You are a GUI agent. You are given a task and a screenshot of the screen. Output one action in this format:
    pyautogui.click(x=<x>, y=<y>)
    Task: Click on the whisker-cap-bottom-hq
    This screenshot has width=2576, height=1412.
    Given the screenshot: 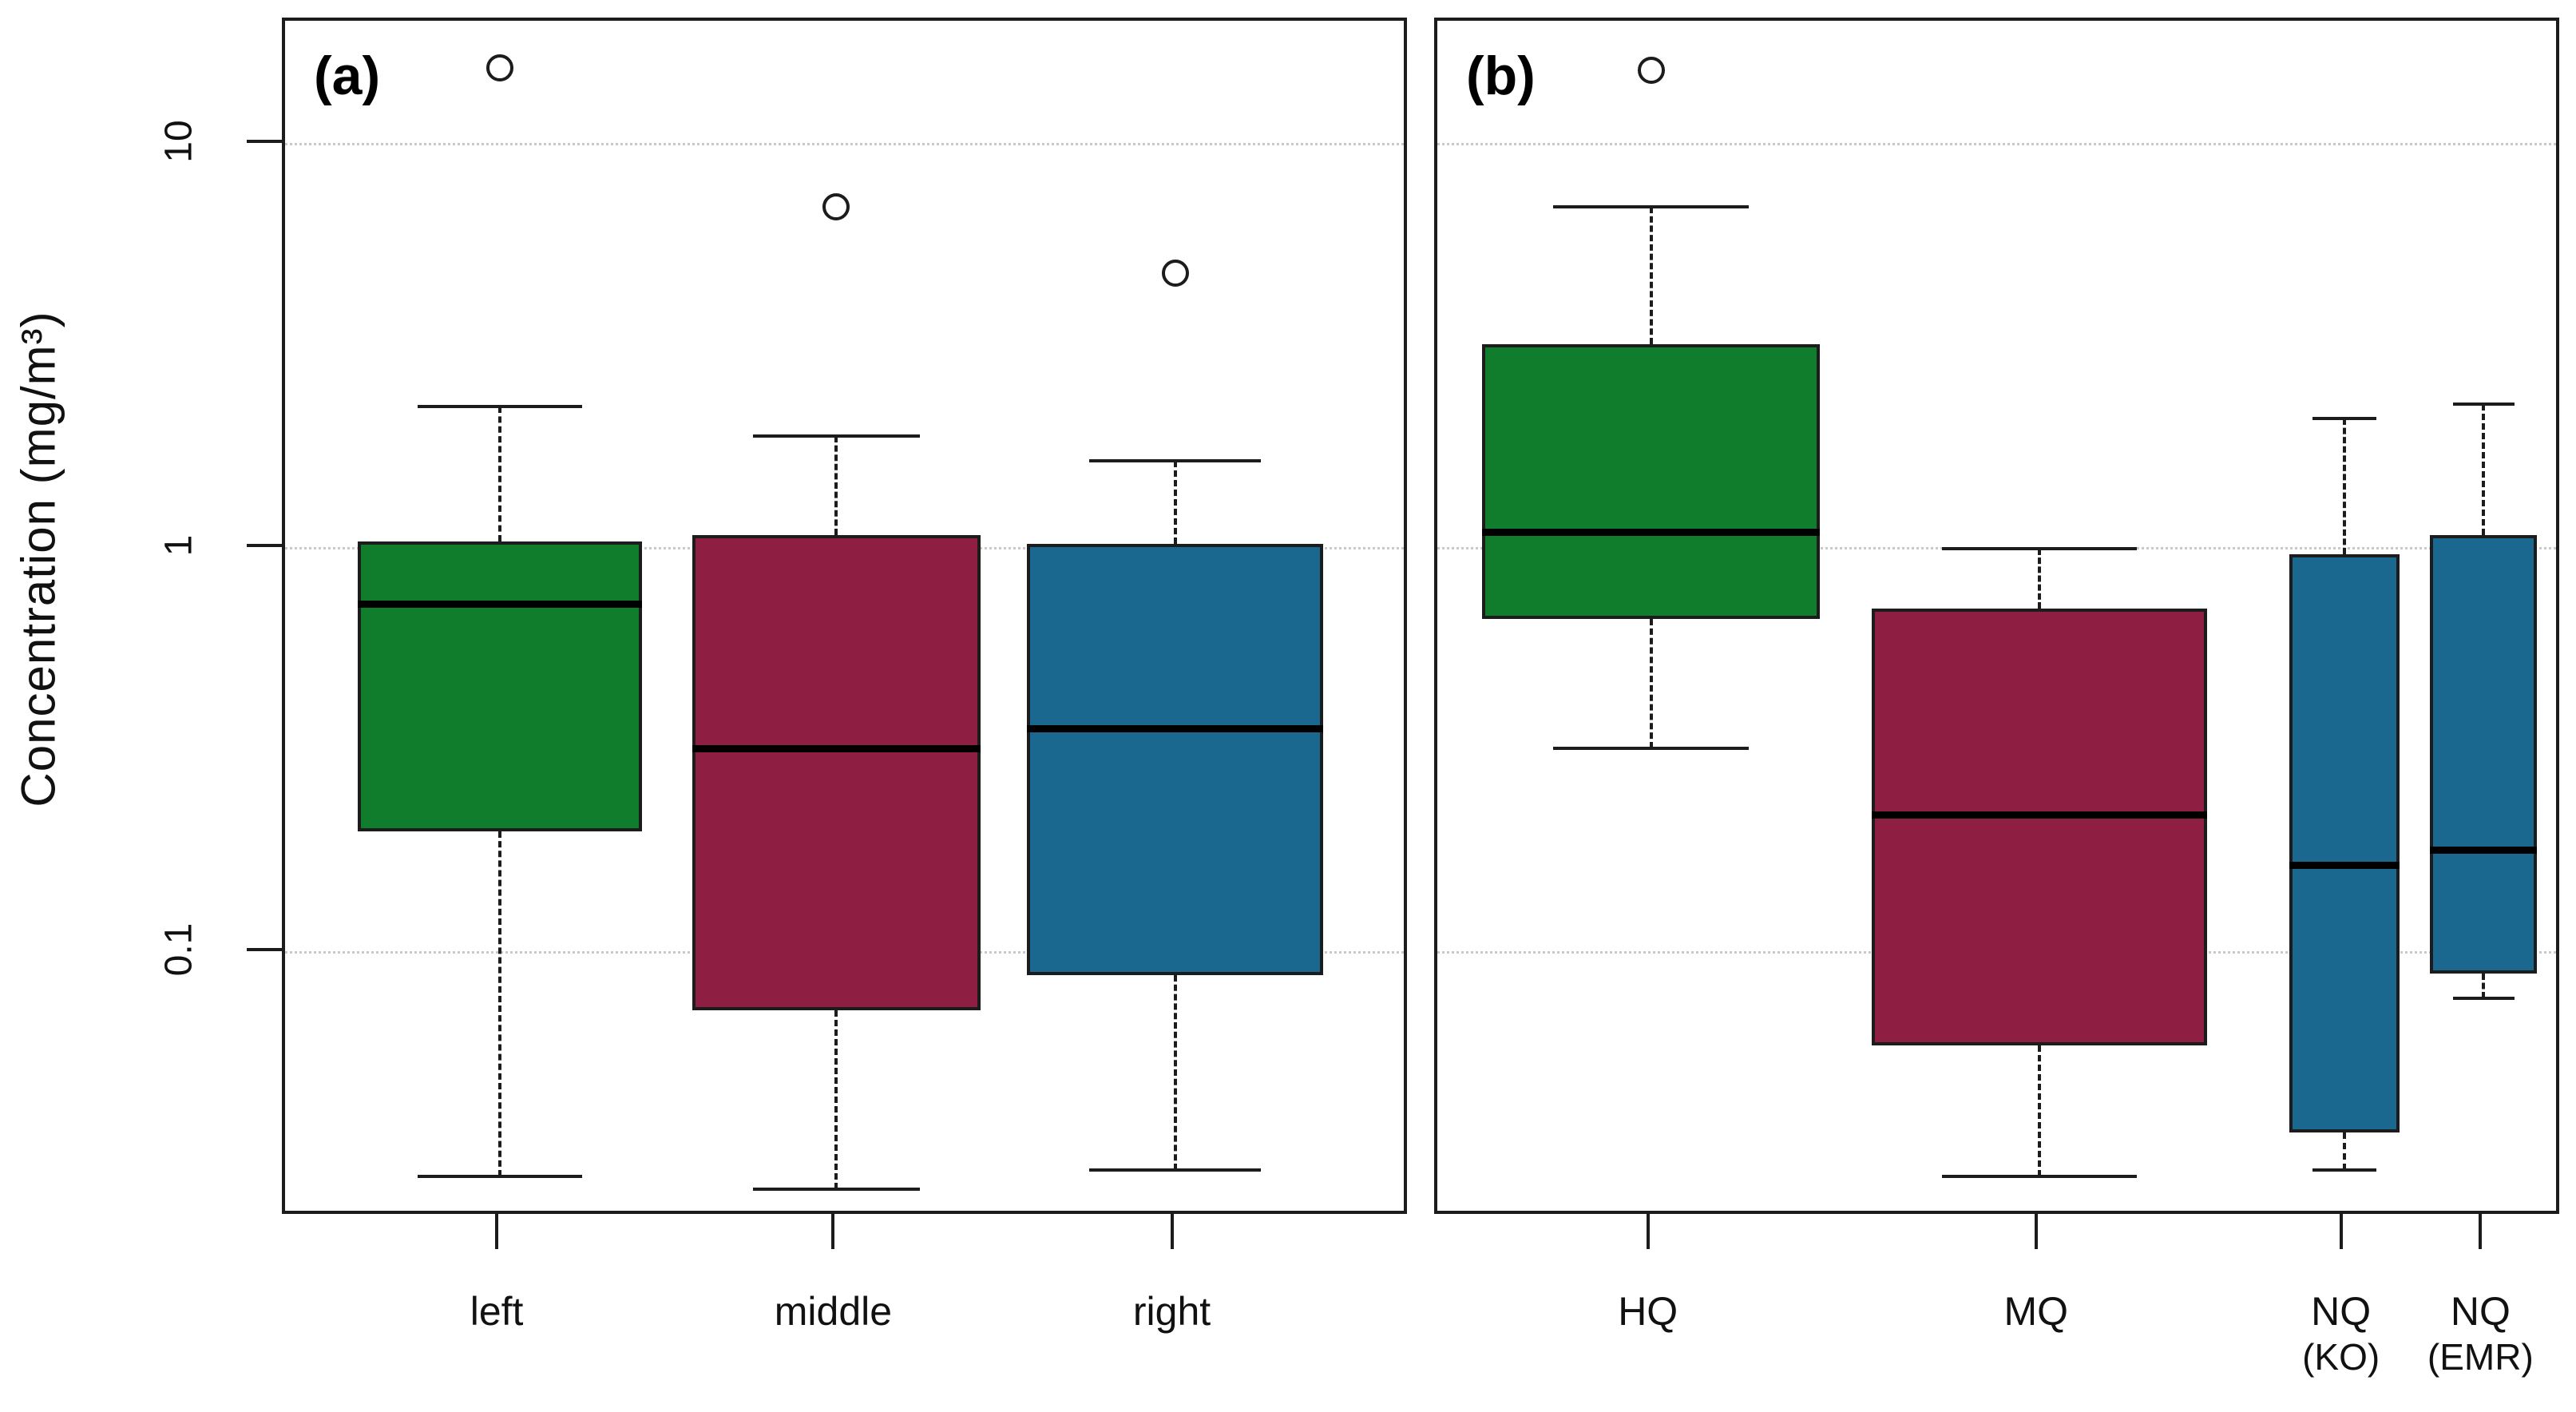 What is the action you would take?
    pyautogui.click(x=1652, y=749)
    